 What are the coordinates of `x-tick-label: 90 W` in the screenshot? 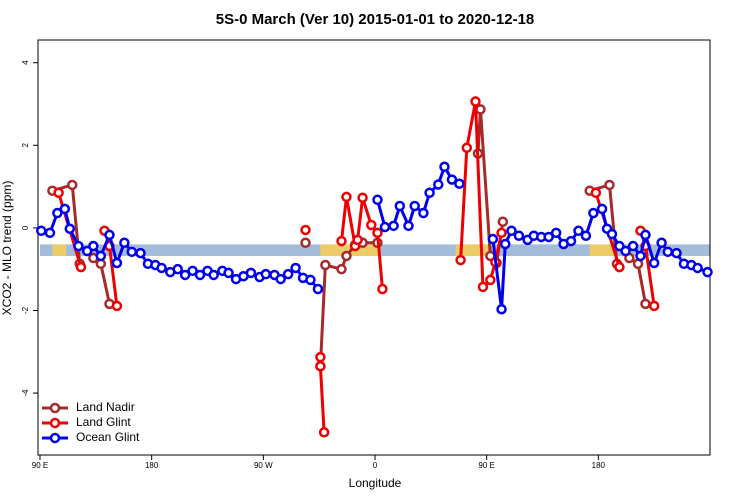 It's located at (263, 465).